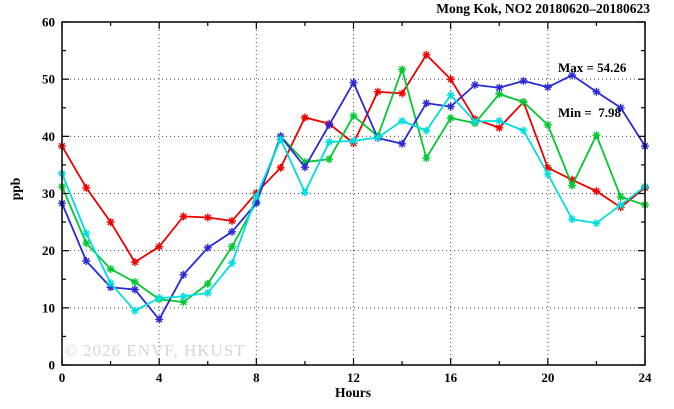 This screenshot has width=674, height=409. Describe the element at coordinates (62, 377) in the screenshot. I see `x-tick-label: 0` at that location.